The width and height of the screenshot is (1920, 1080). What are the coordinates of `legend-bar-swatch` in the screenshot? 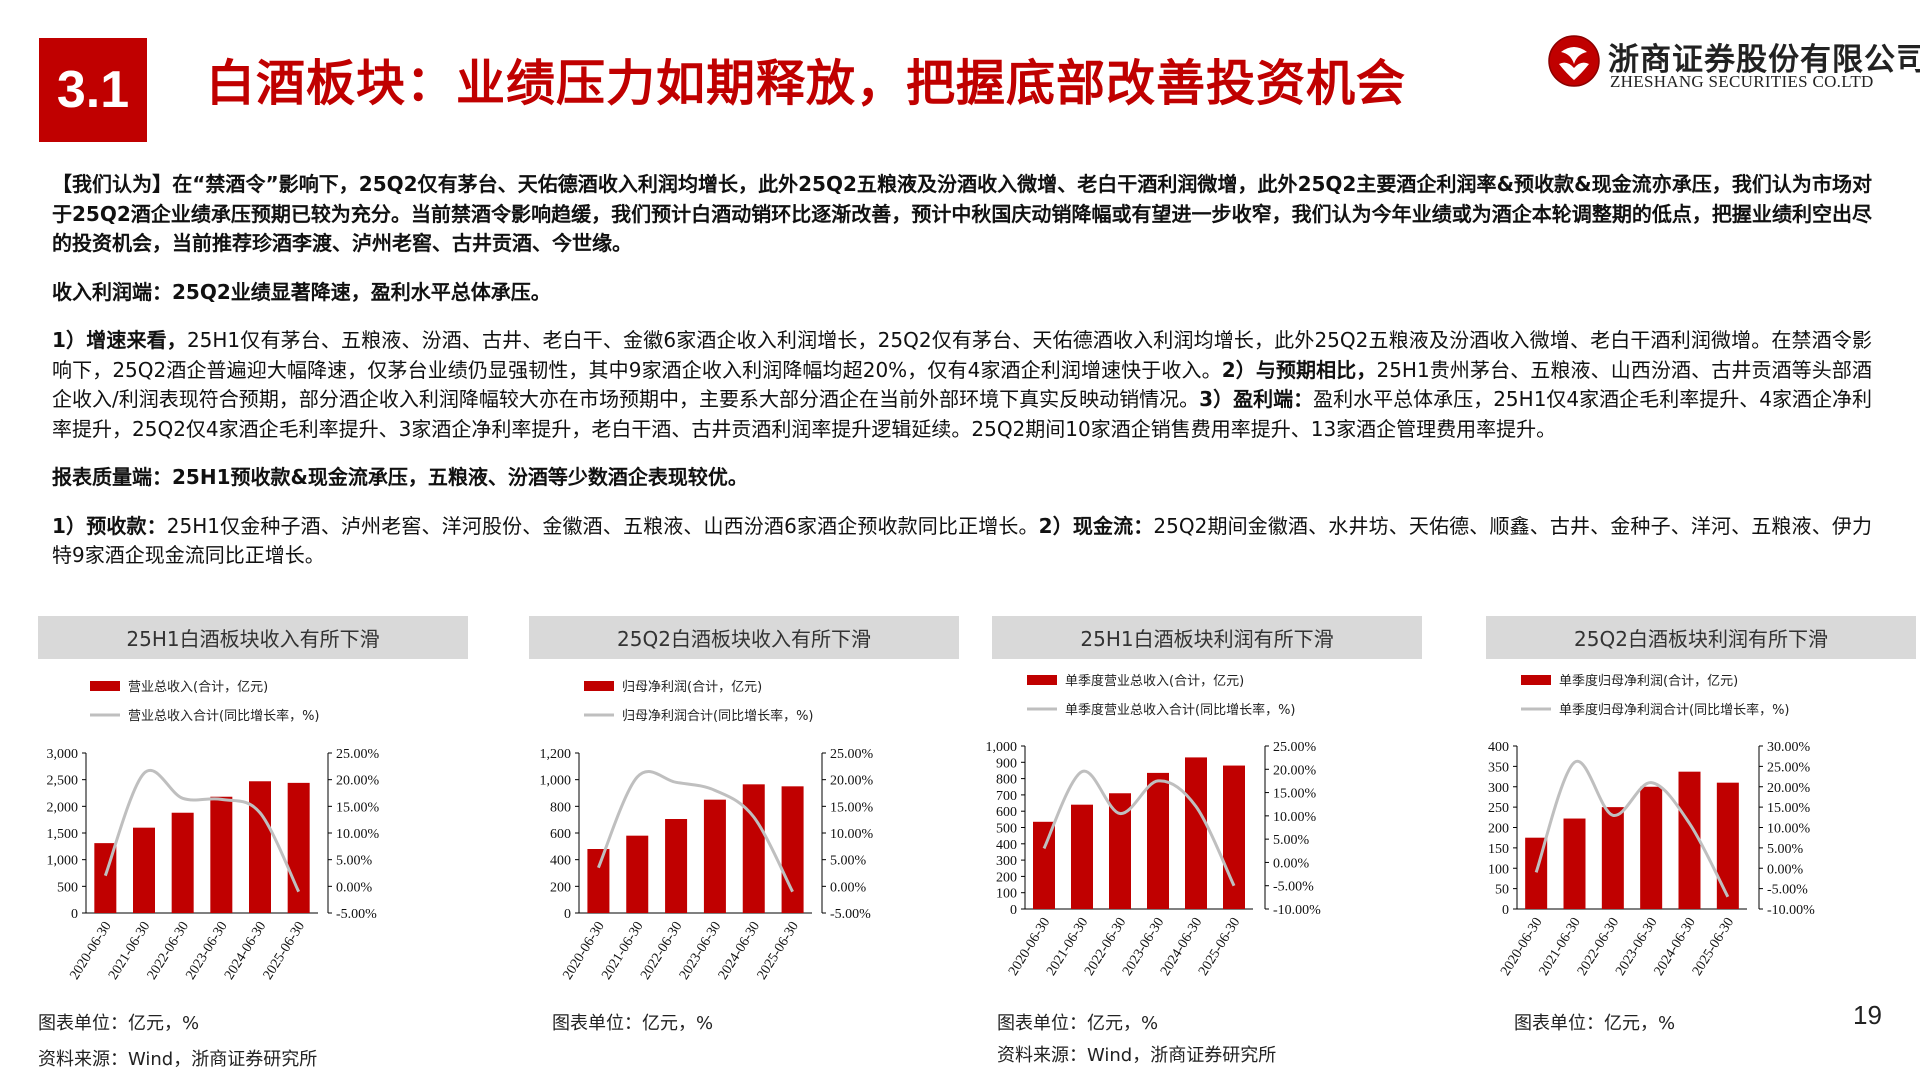 It's located at (1042, 680).